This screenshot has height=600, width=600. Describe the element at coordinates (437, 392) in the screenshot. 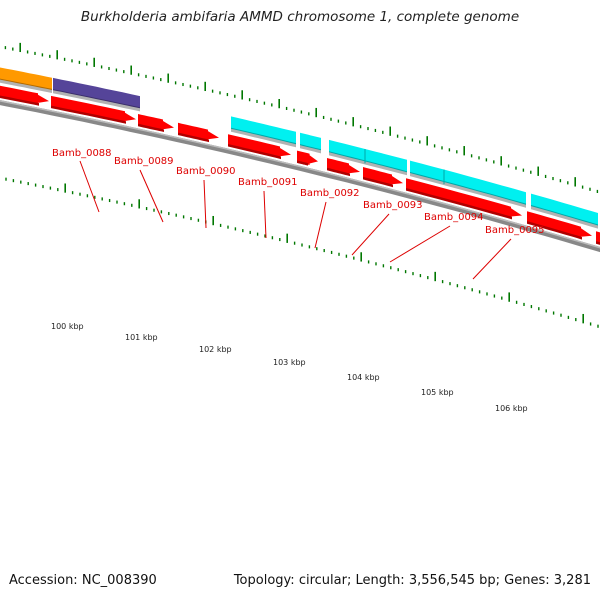

I see `kbp-label: 105 kbp` at that location.